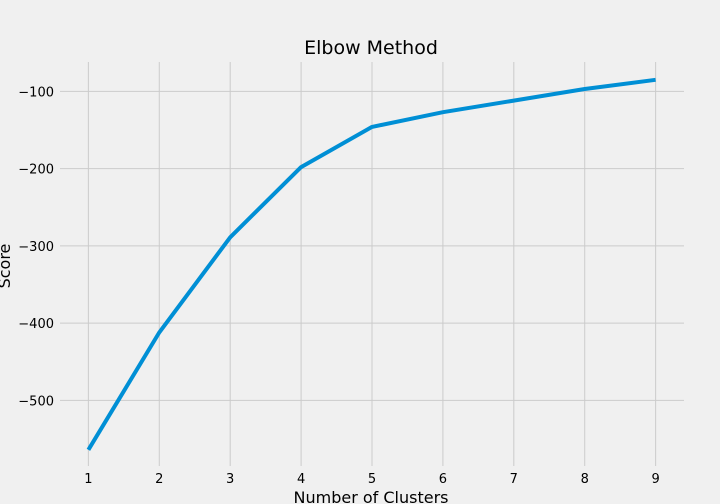  I want to click on x-tick-label: 7, so click(514, 479).